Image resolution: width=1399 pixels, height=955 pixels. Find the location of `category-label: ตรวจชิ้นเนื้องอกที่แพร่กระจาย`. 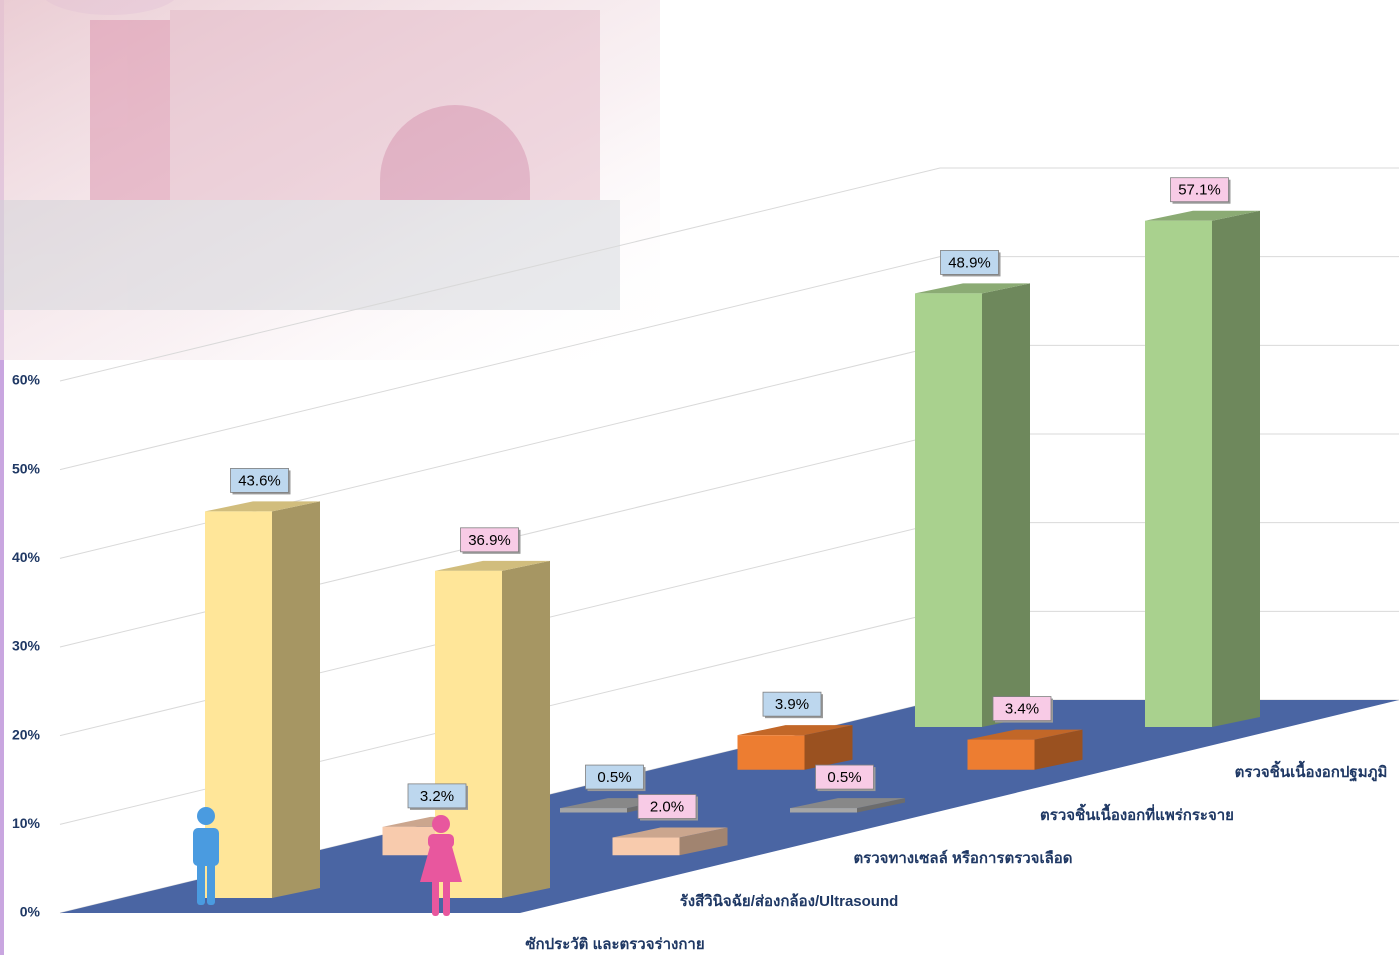

category-label: ตรวจชิ้นเนื้องอกที่แพร่กระจาย is located at coordinates (1137, 813).